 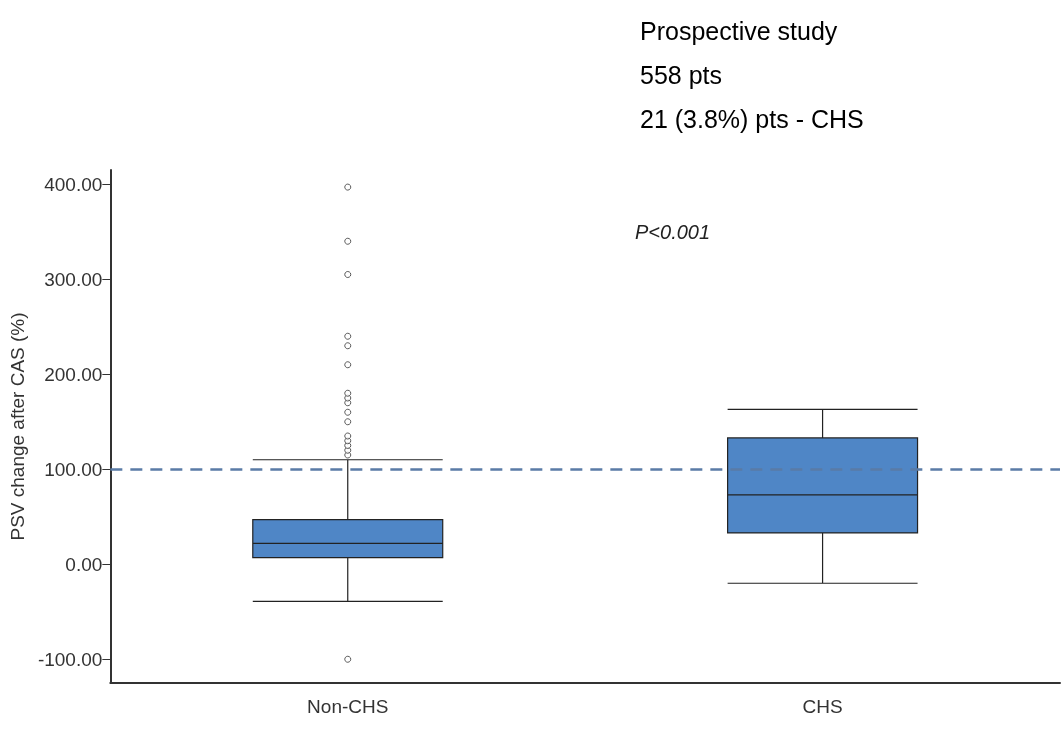 What do you see at coordinates (73, 469) in the screenshot?
I see `y-tick-label: 100.00` at bounding box center [73, 469].